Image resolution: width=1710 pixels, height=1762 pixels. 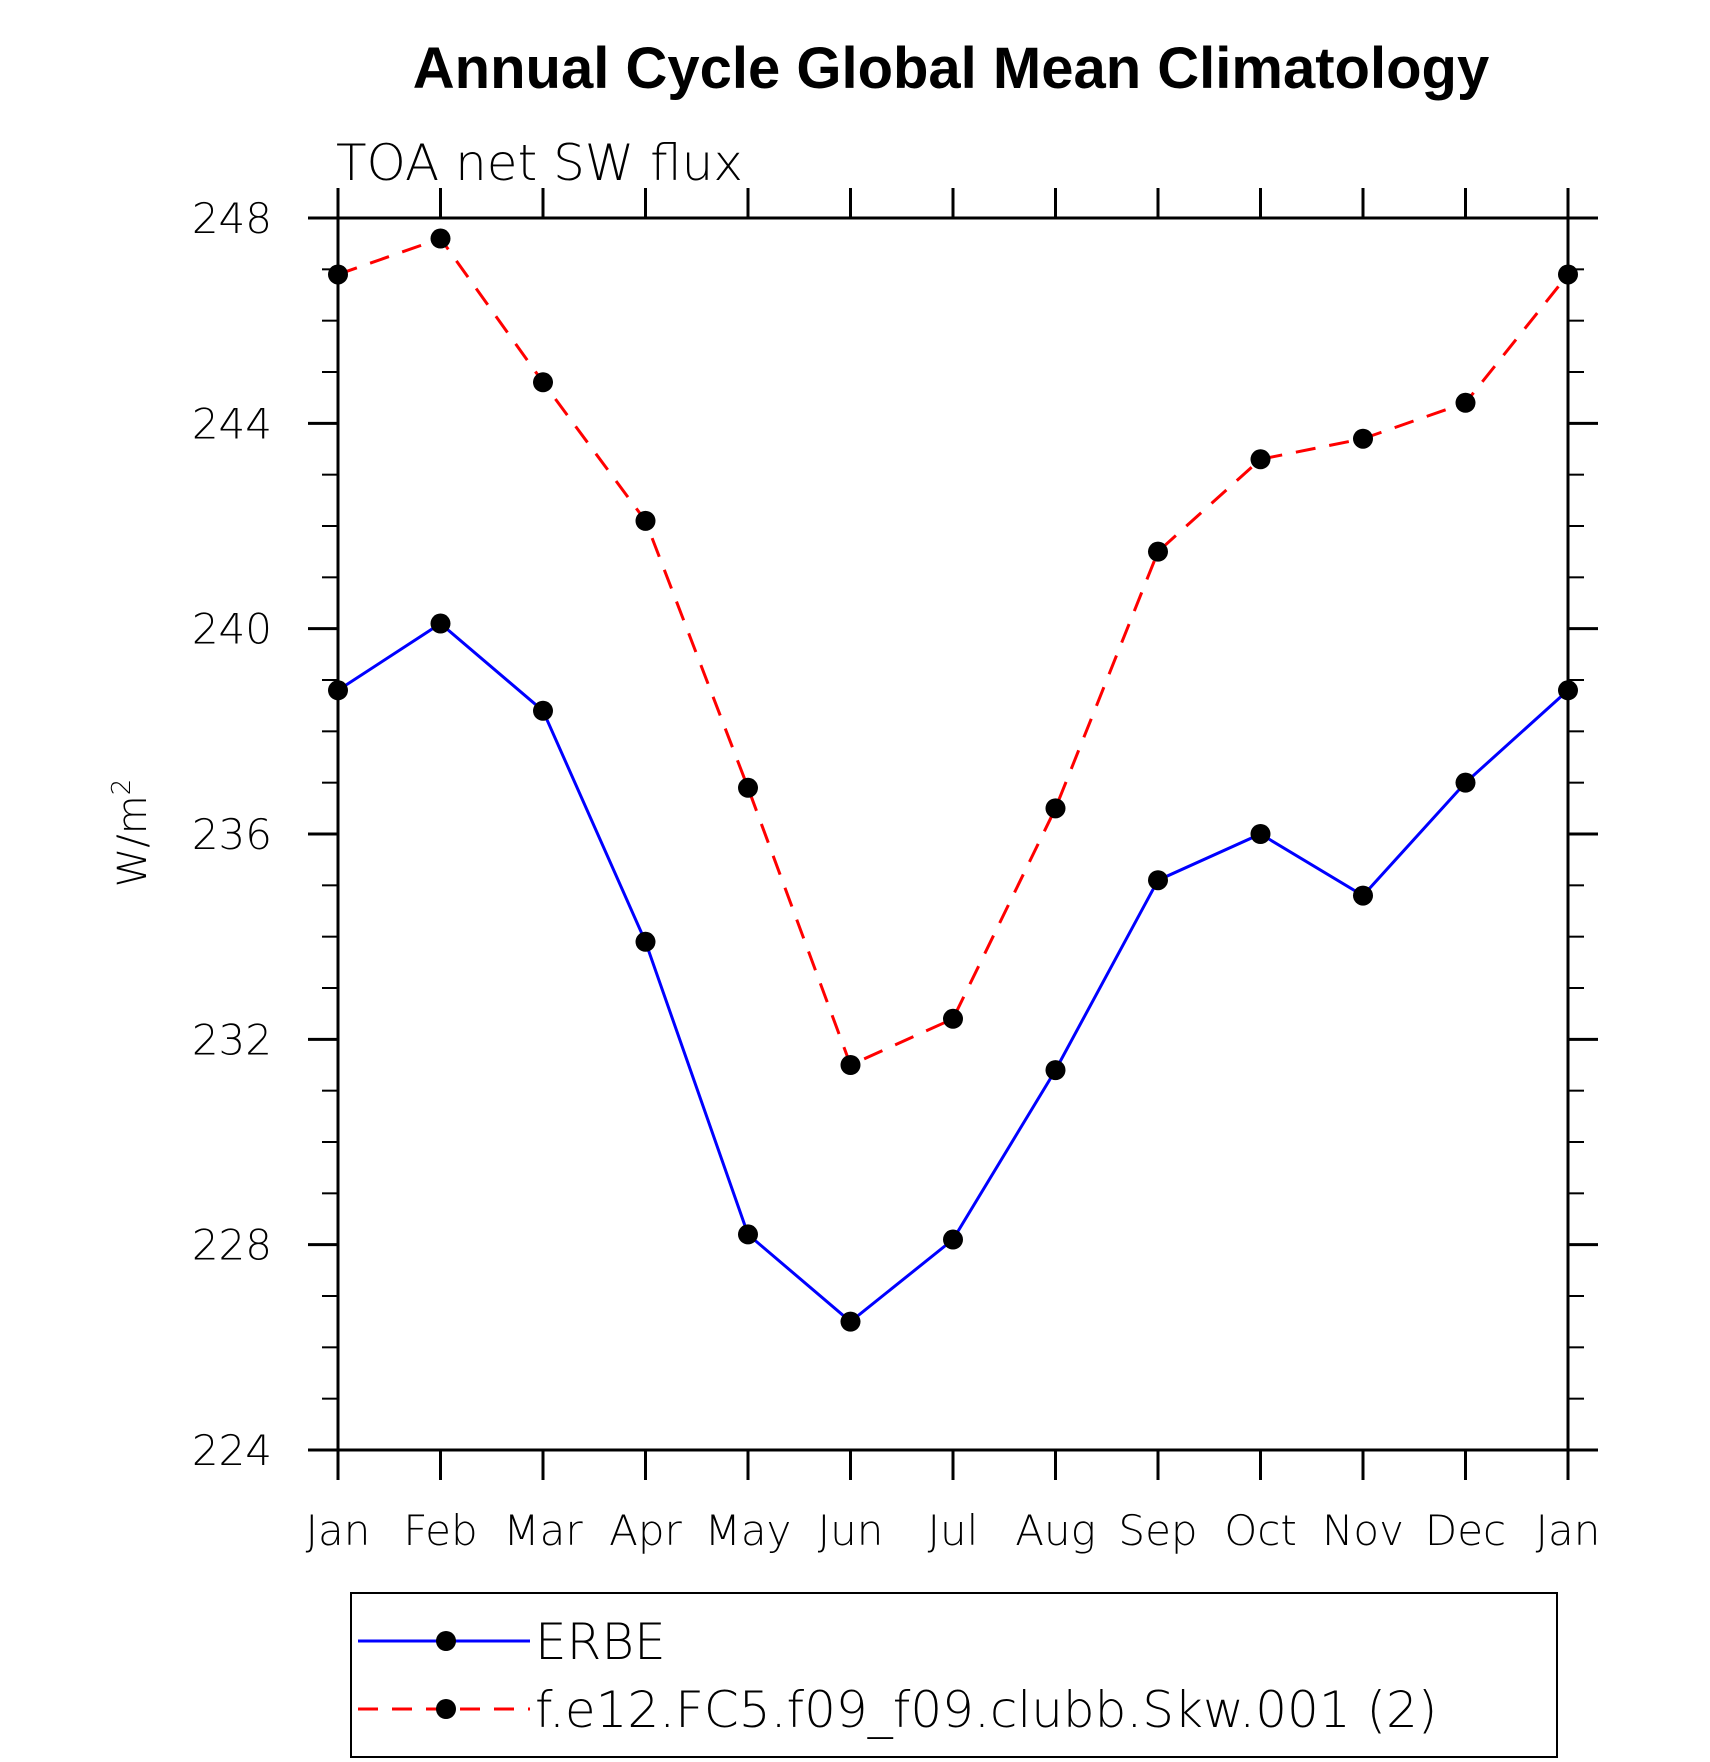 I want to click on x-tick-label: Aug, so click(x=1055, y=1530).